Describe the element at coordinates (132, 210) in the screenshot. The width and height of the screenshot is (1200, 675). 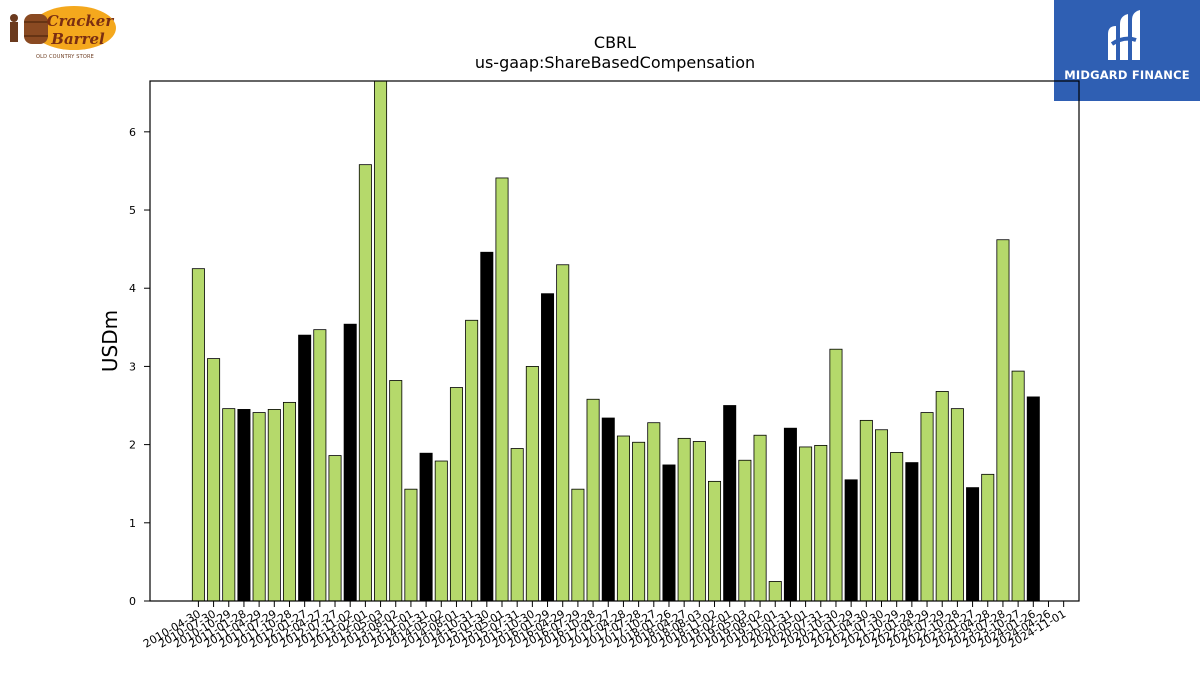
I see `y-tick-label: 5` at that location.